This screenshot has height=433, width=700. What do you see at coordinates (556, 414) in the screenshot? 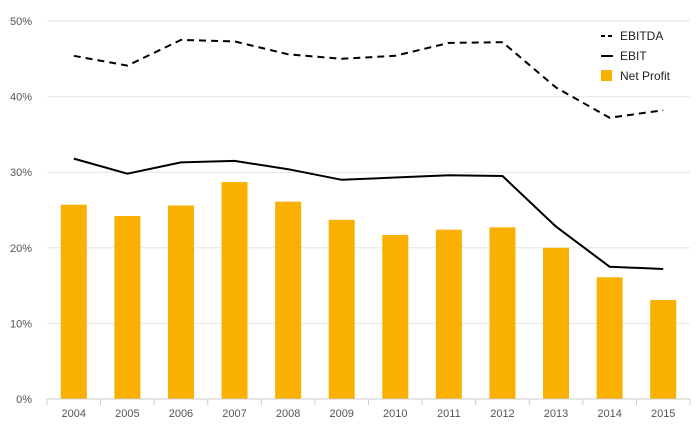
I see `x-tick-label: 2013` at bounding box center [556, 414].